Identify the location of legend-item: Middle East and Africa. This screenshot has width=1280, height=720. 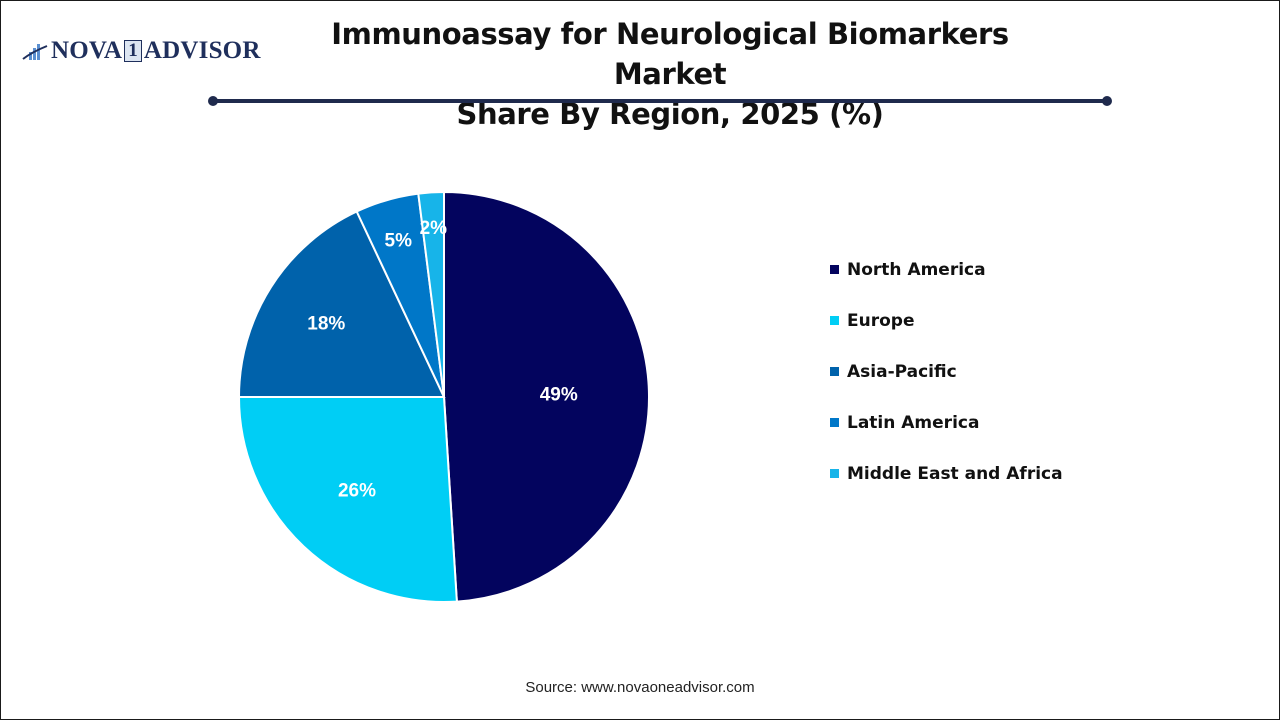
(946, 473).